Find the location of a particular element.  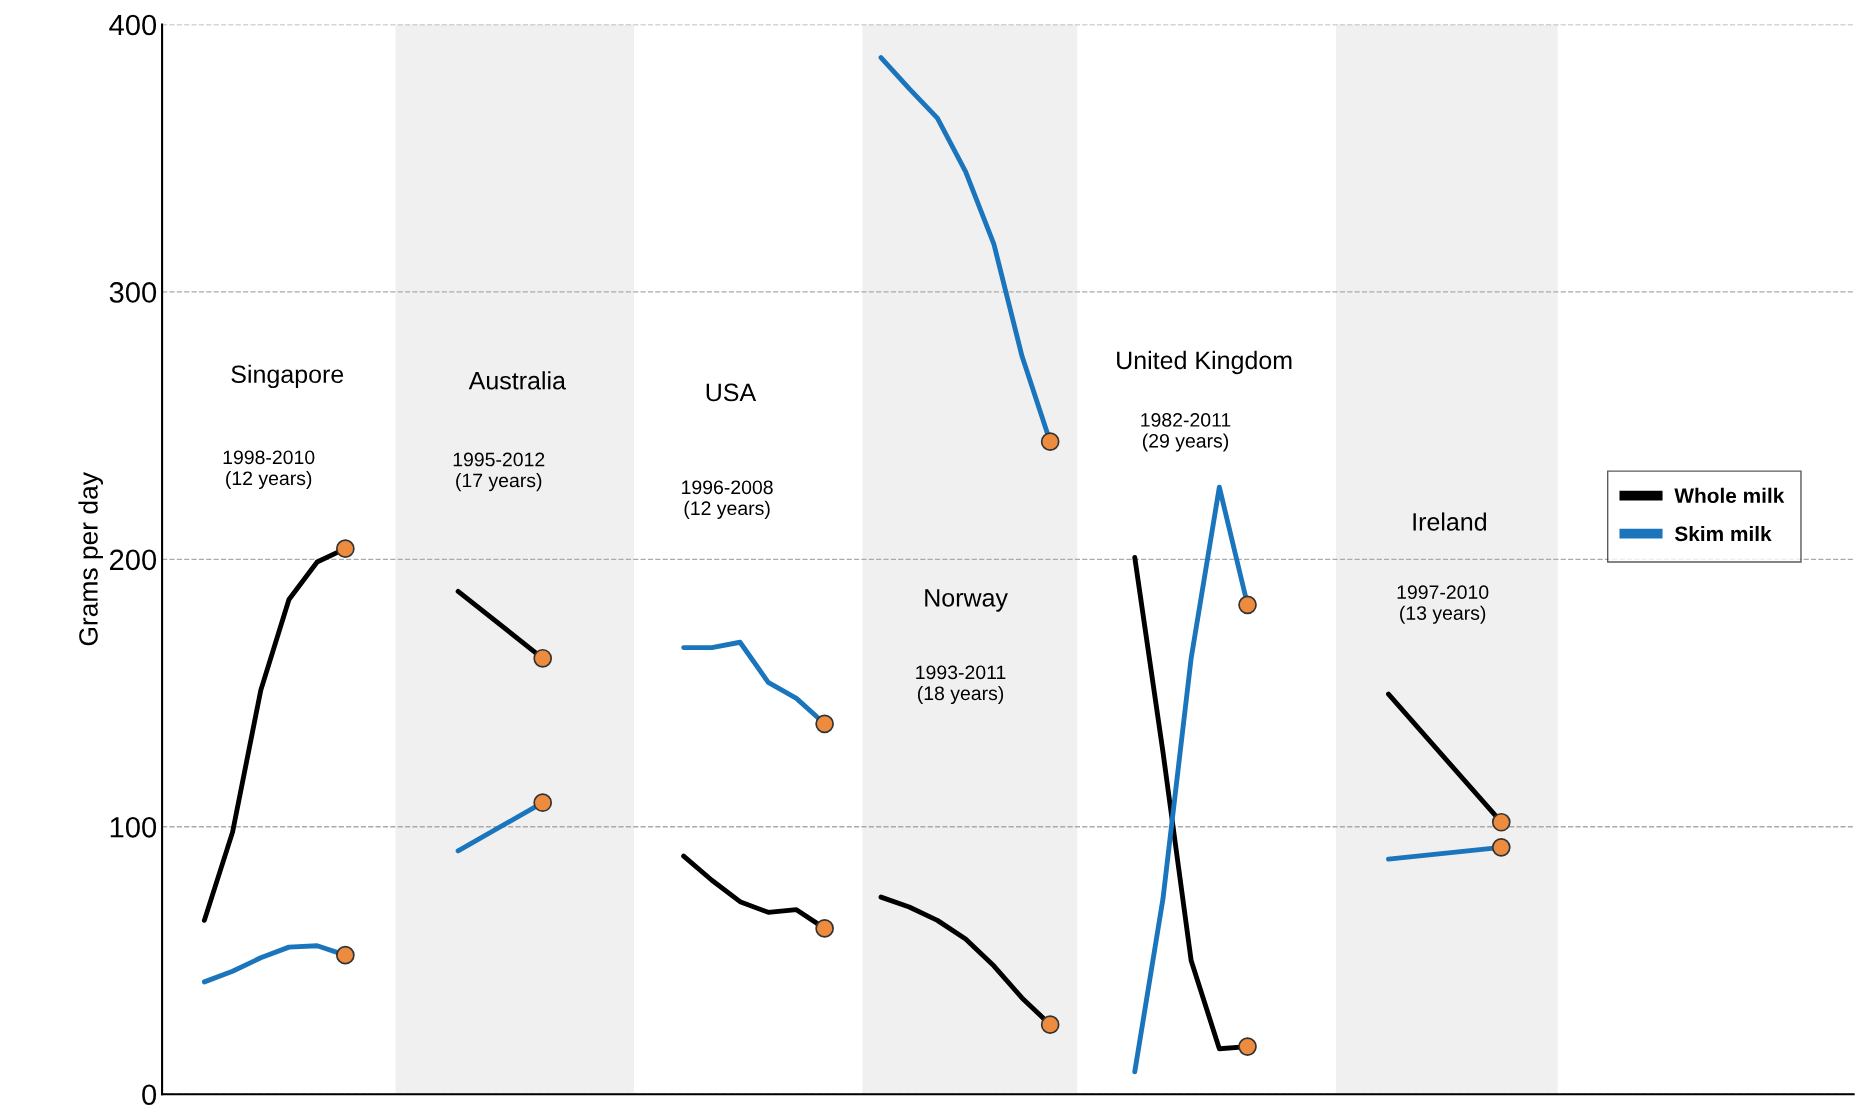

y-tick-label: 0 is located at coordinates (149, 1095).